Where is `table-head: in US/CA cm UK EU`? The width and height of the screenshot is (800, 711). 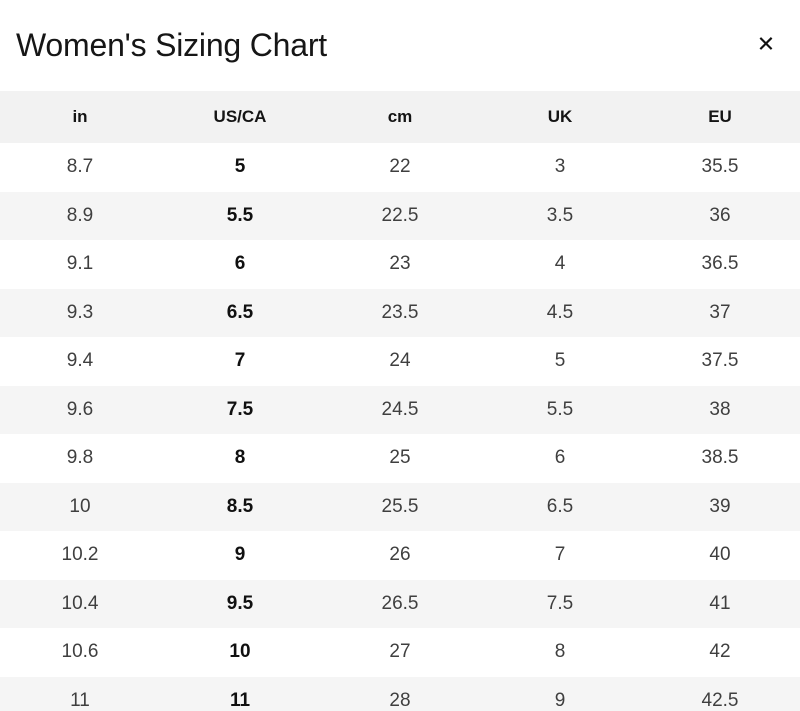 table-head: in US/CA cm UK EU is located at coordinates (400, 117).